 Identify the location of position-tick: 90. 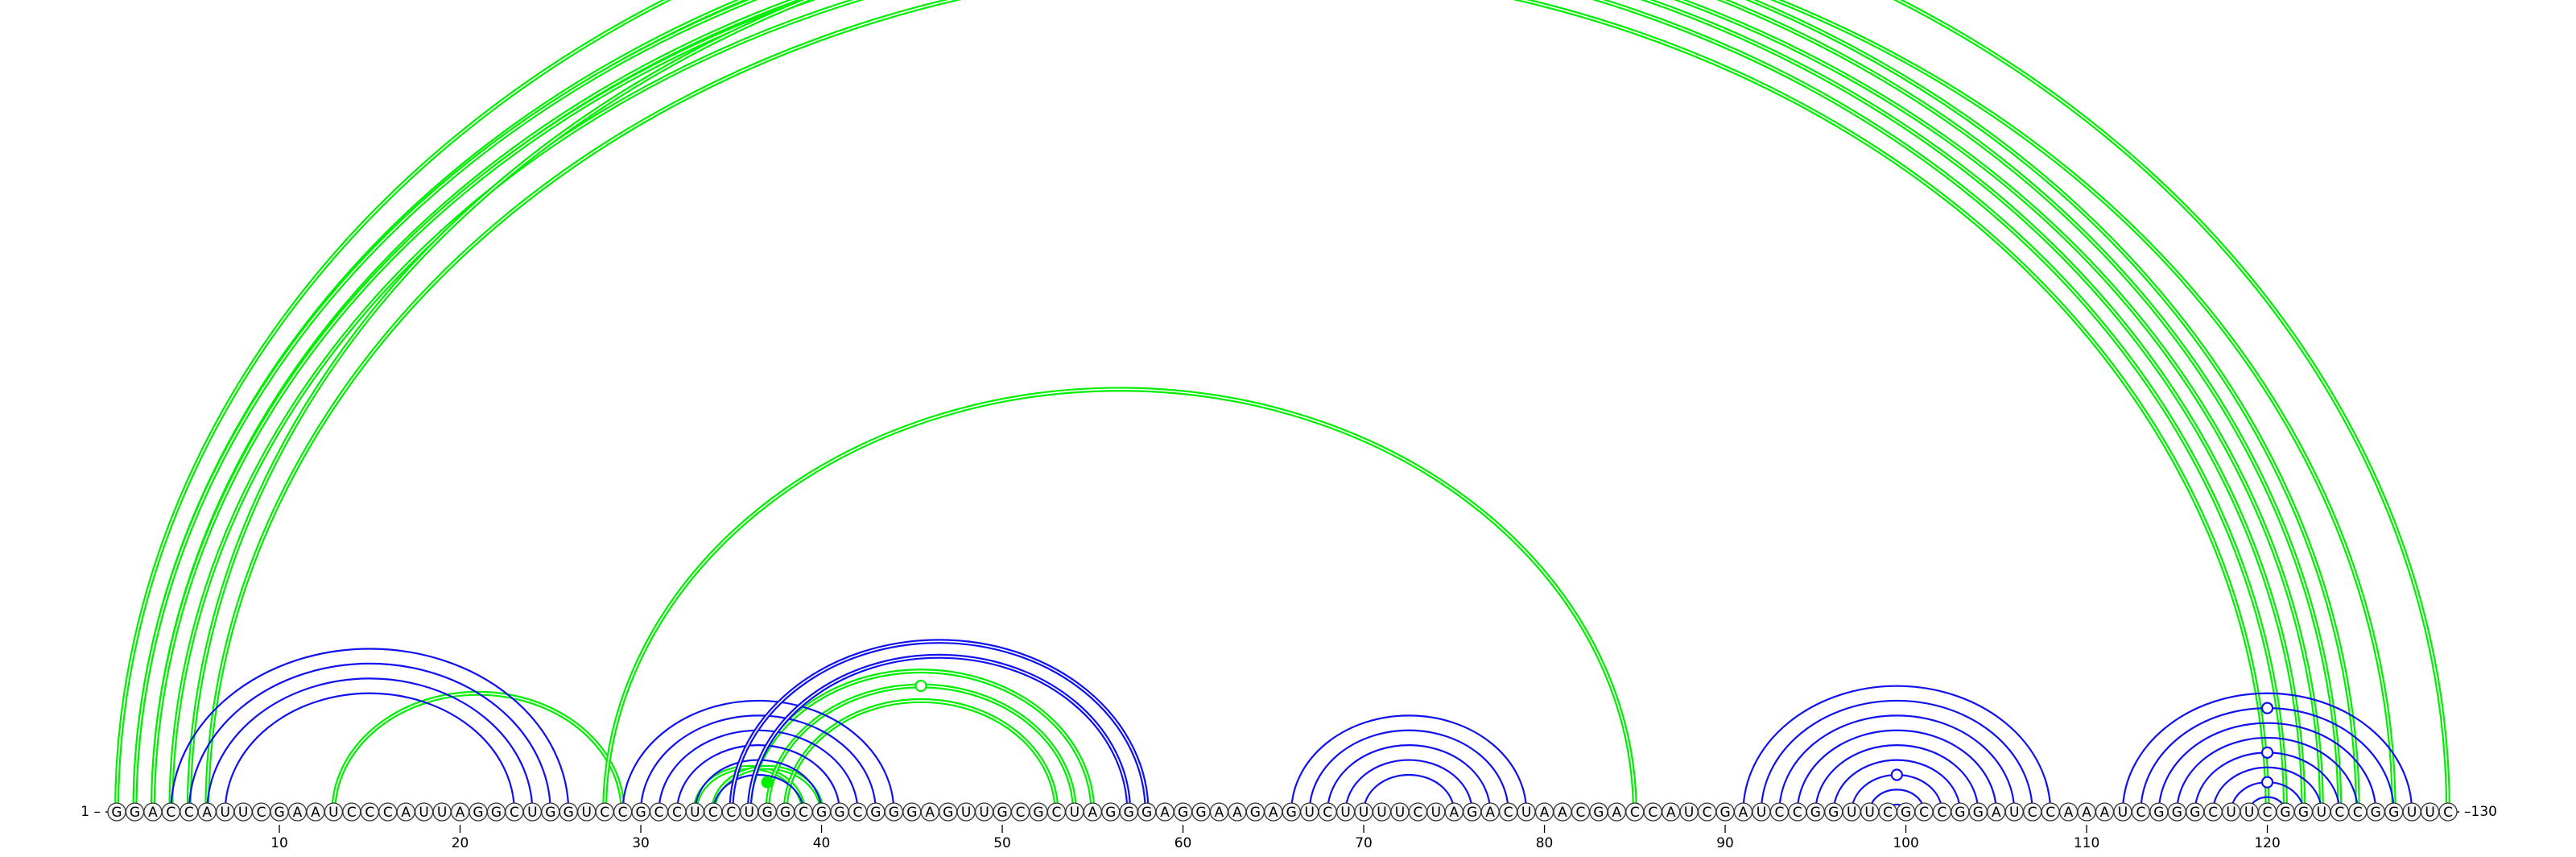
(1725, 838).